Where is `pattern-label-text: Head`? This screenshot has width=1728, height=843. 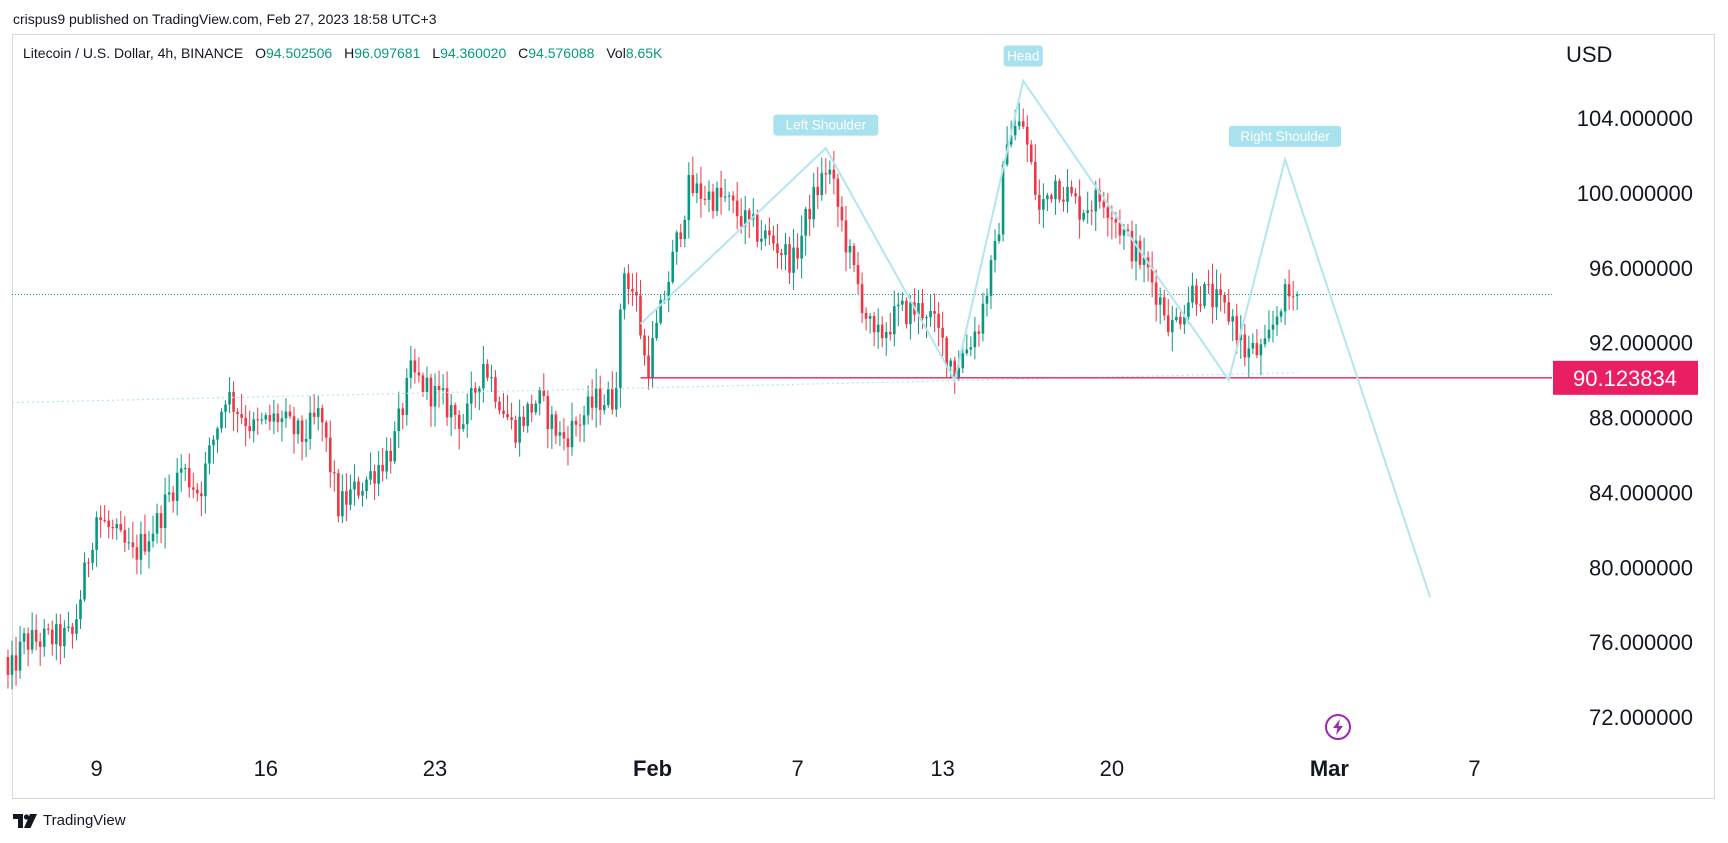
pattern-label-text: Head is located at coordinates (1023, 55).